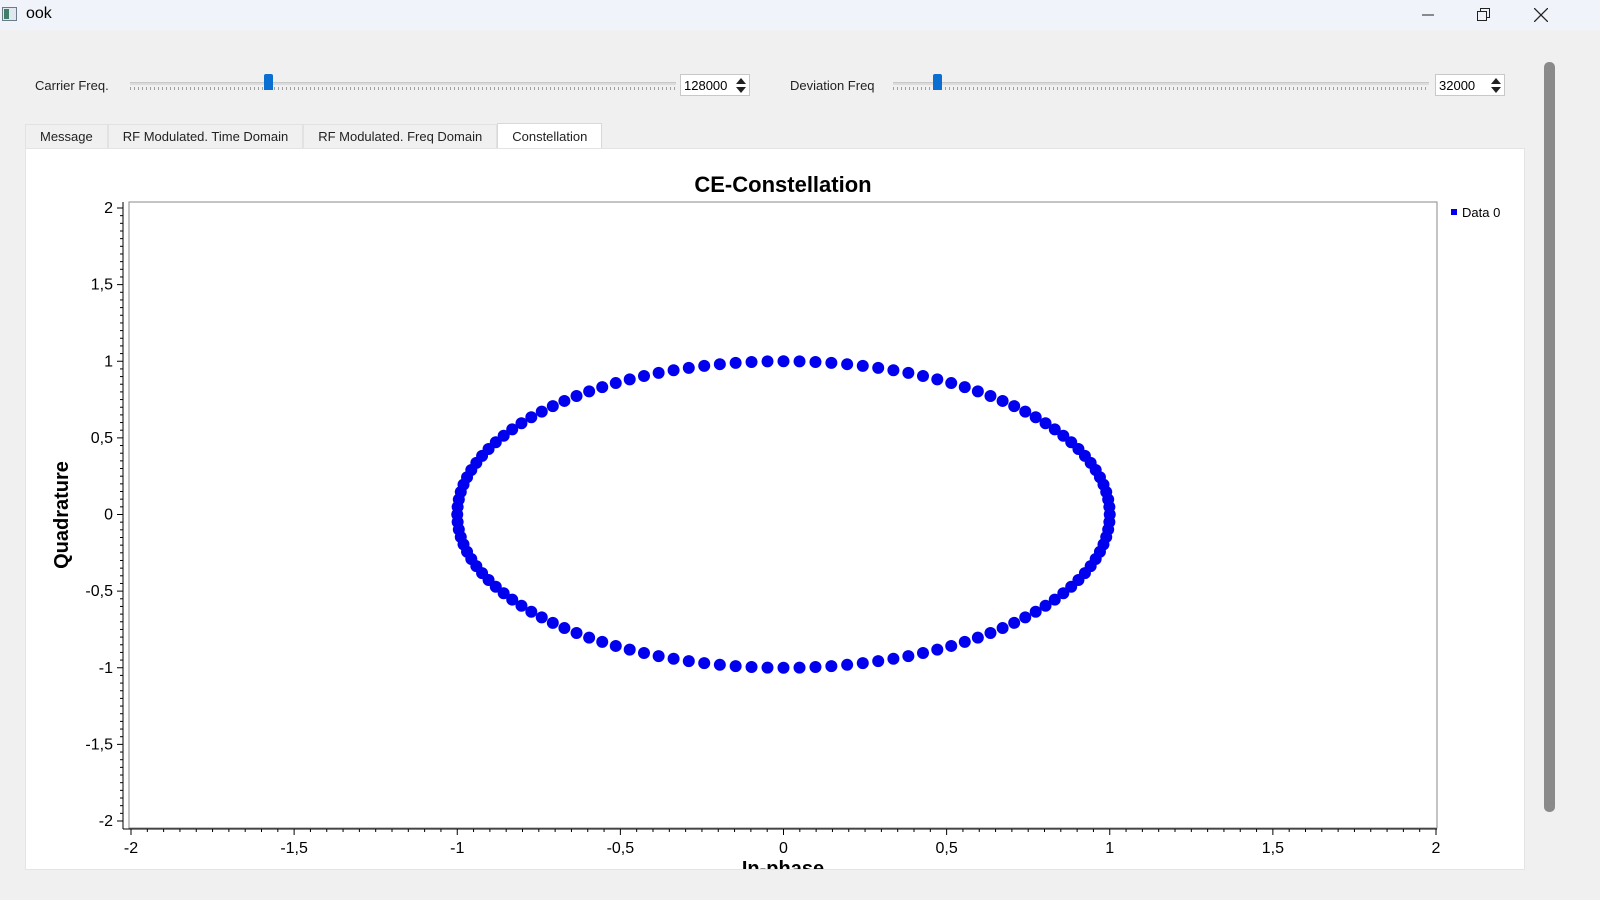 Image resolution: width=1600 pixels, height=900 pixels. I want to click on carrier-freq-slider, so click(403, 84).